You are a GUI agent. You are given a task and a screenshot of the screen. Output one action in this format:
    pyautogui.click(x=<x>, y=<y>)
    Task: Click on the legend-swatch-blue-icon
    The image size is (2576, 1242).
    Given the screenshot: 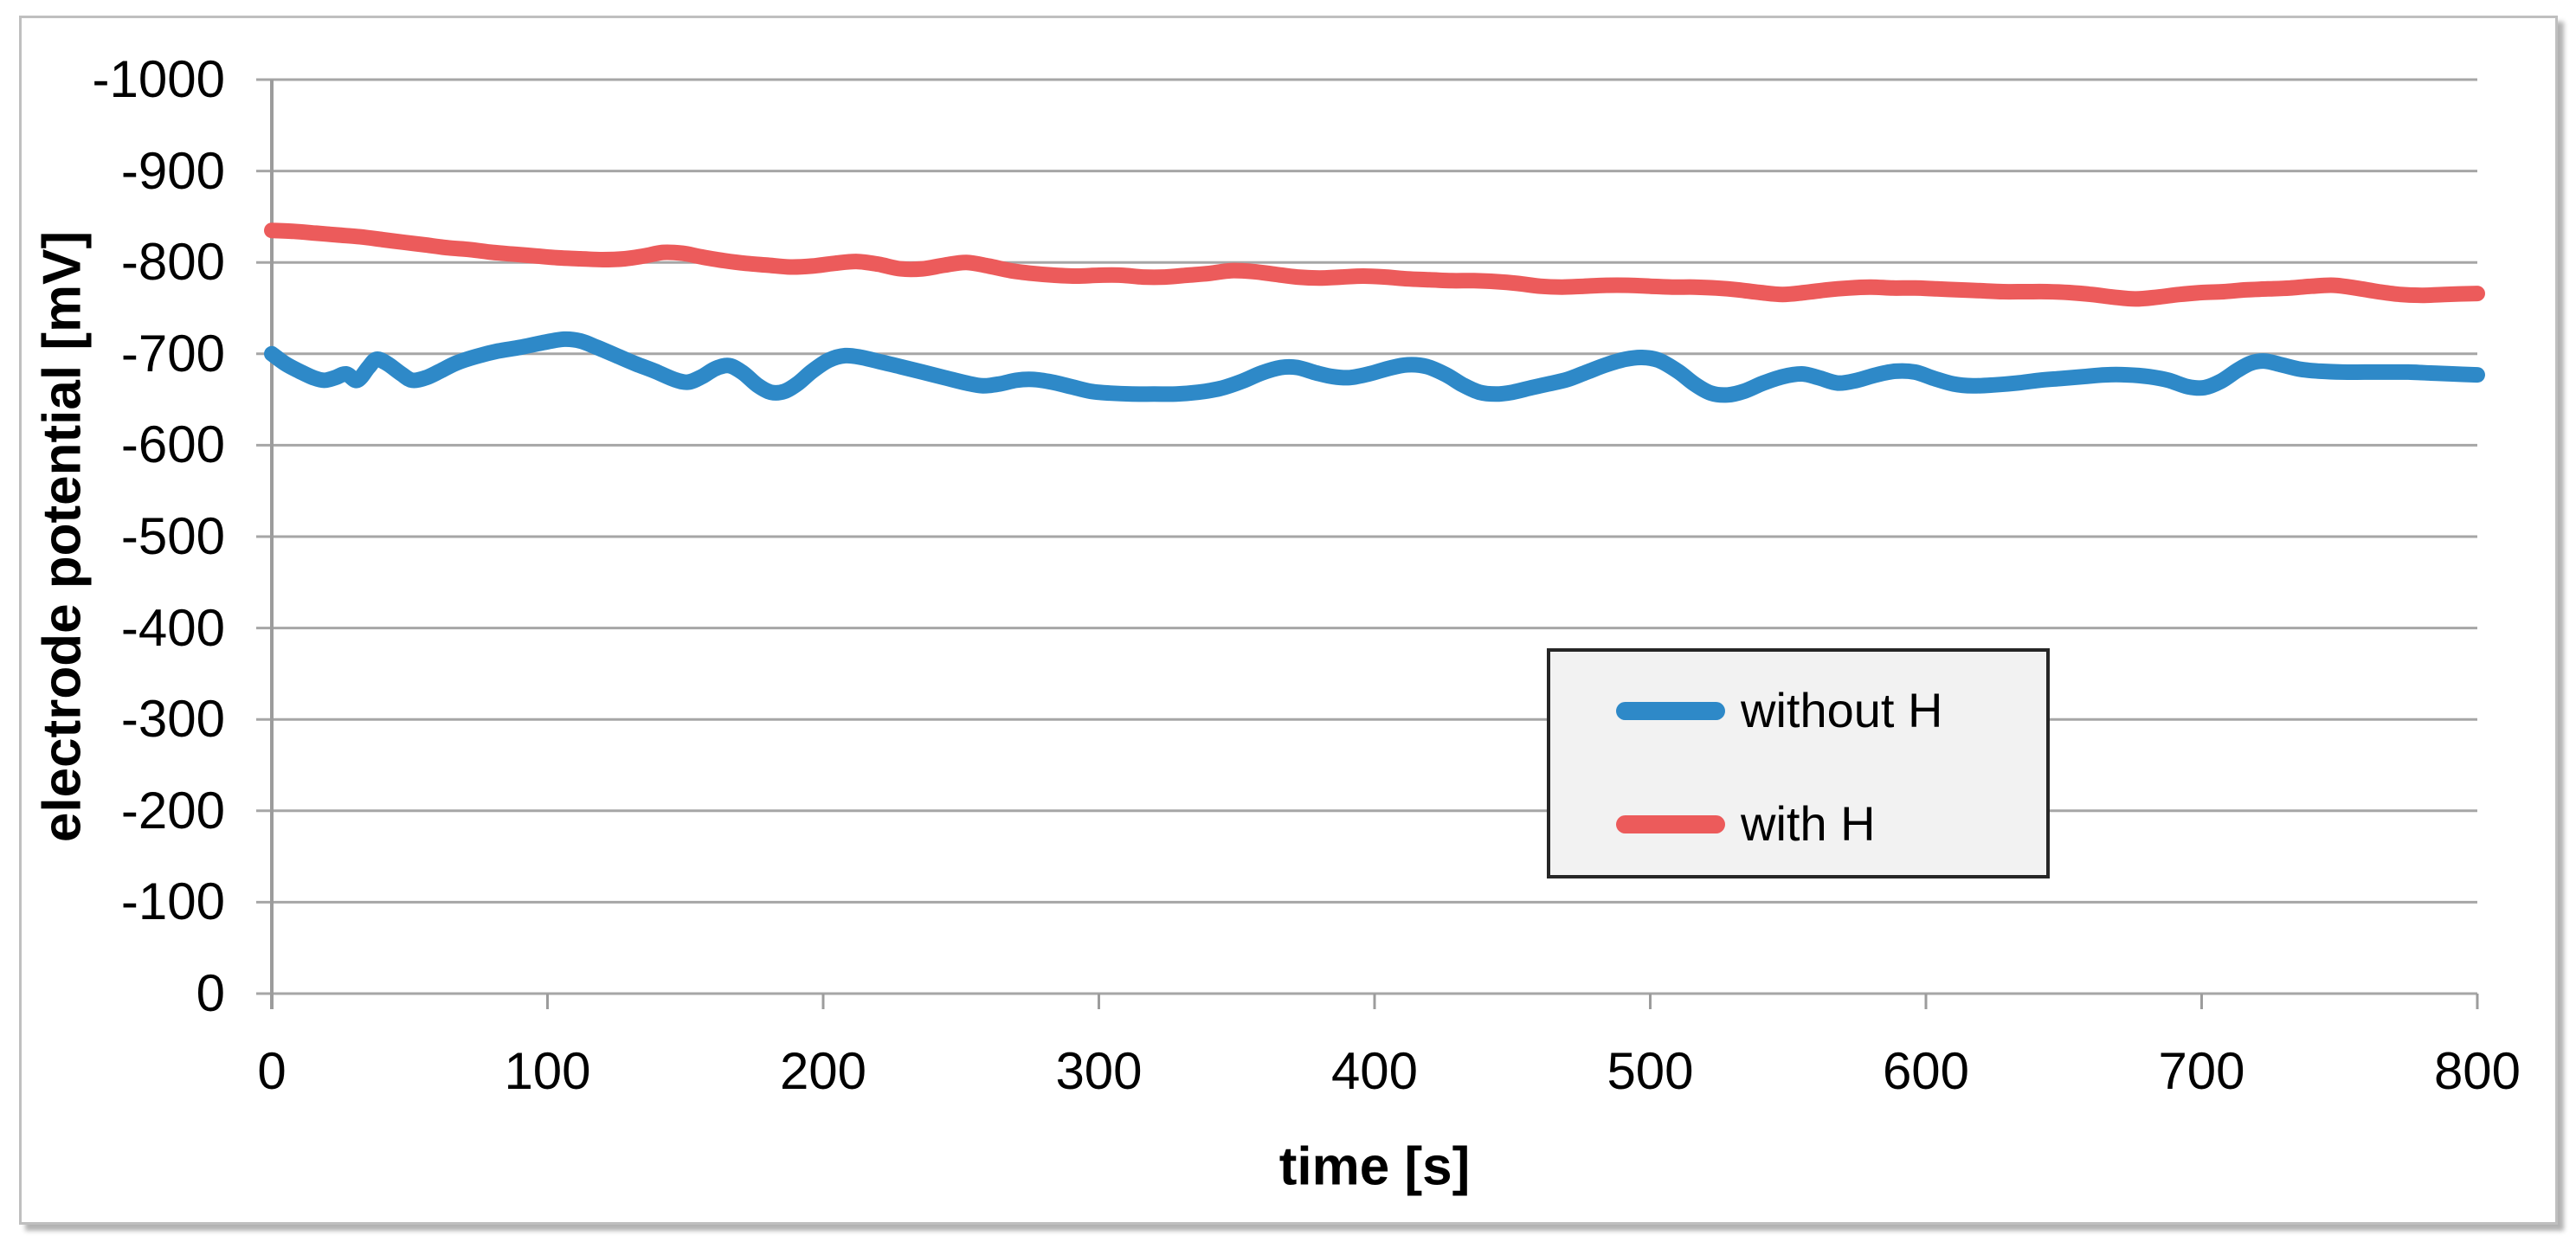 What is the action you would take?
    pyautogui.click(x=1670, y=711)
    